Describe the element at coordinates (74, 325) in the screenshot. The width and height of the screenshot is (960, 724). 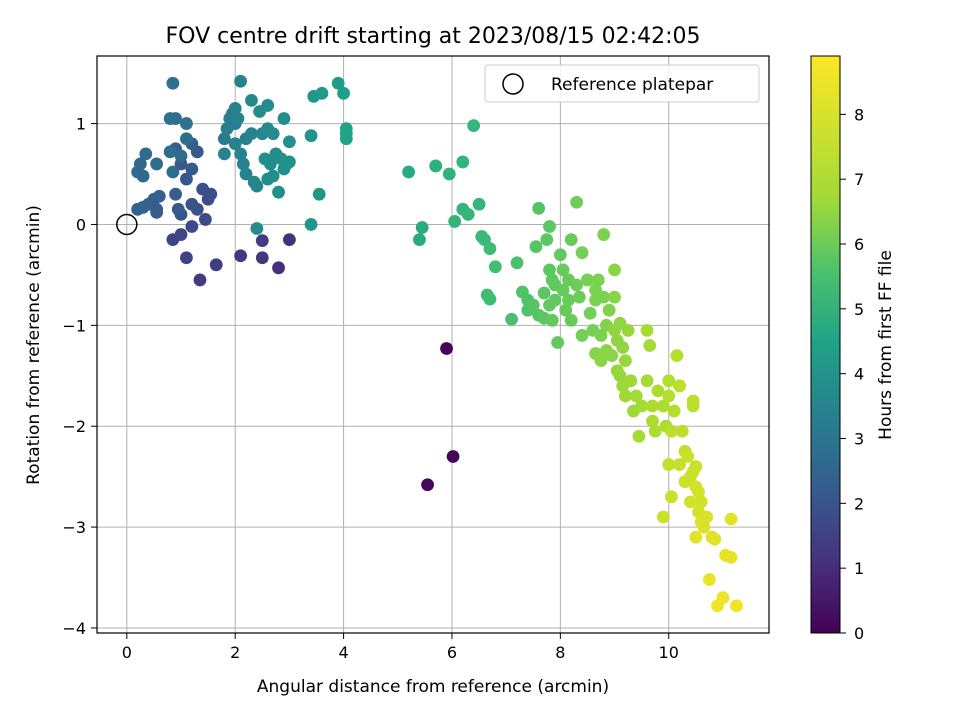
I see `y-tick-label: −1` at that location.